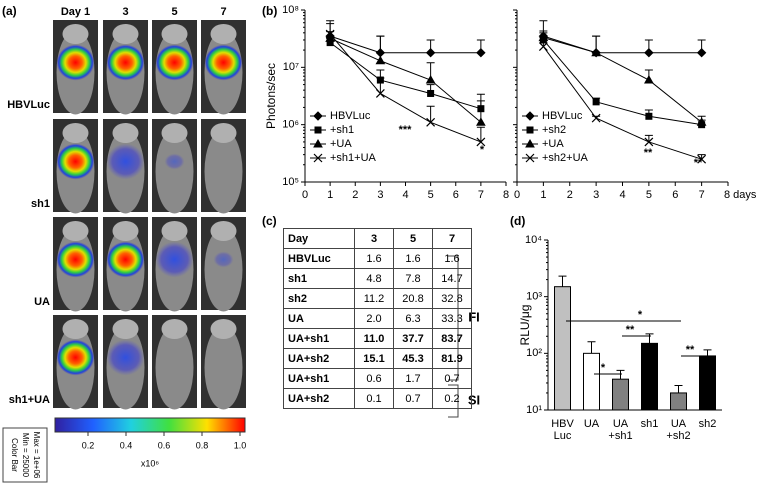 Image resolution: width=763 pixels, height=483 pixels. I want to click on table-row: UA+sh2 0.1 0.7 0.2, so click(377, 398).